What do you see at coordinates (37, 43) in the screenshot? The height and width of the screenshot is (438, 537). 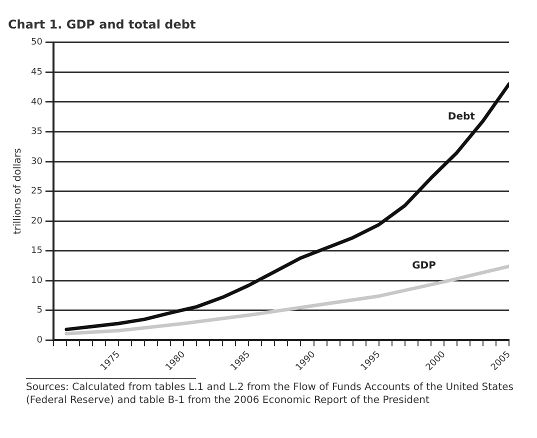 I see `y-tick-label: 50` at bounding box center [37, 43].